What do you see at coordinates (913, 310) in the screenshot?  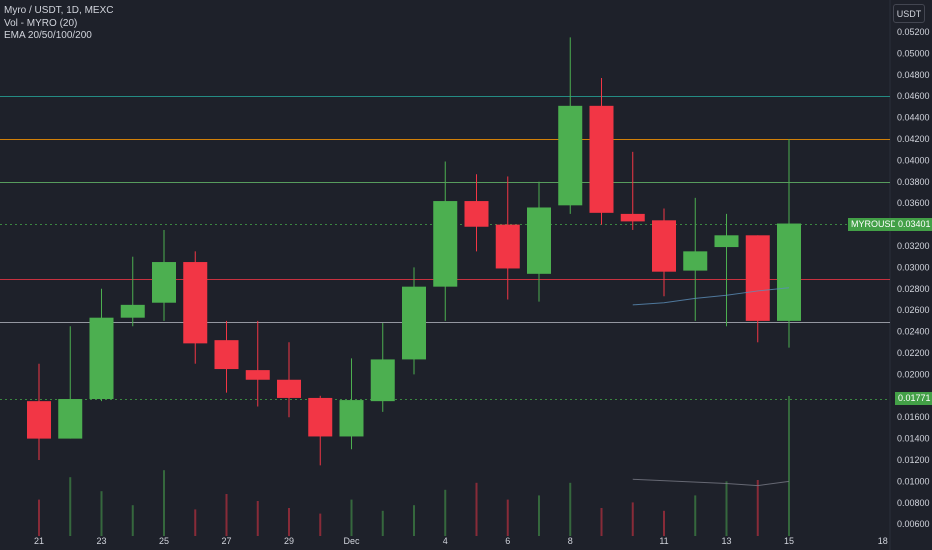 I see `y-tick-label: 0.02600` at bounding box center [913, 310].